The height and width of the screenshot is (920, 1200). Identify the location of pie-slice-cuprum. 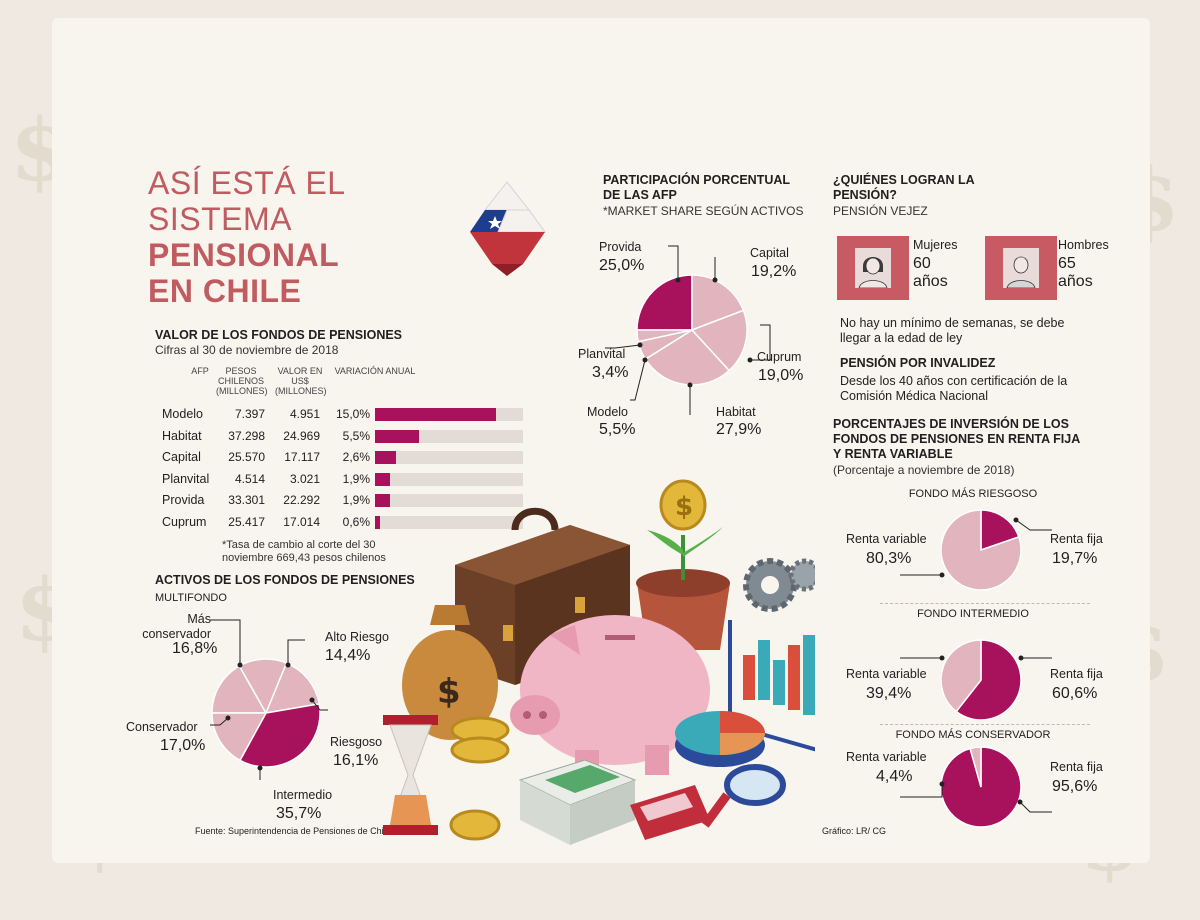
(719, 340).